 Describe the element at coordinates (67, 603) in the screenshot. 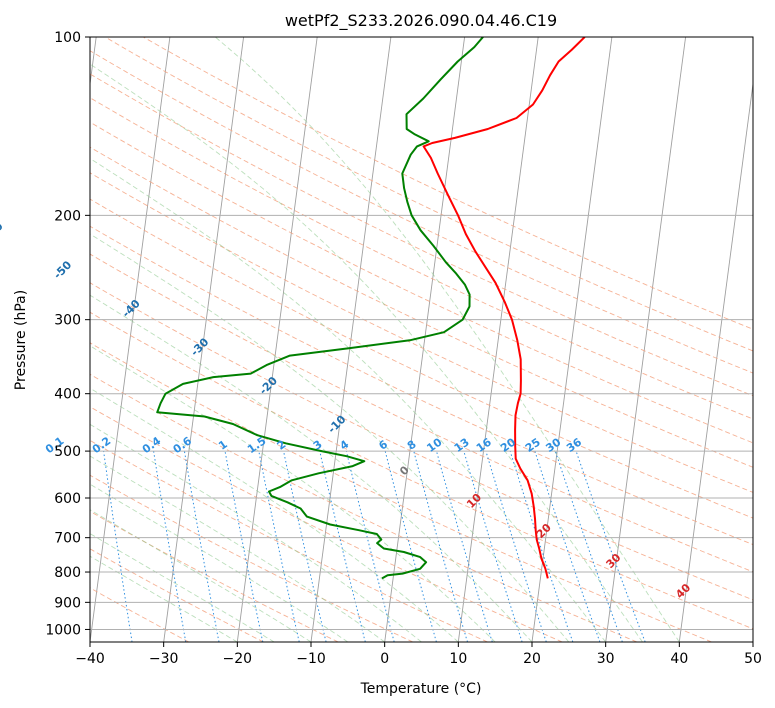

I see `y-tick-label: 900` at that location.